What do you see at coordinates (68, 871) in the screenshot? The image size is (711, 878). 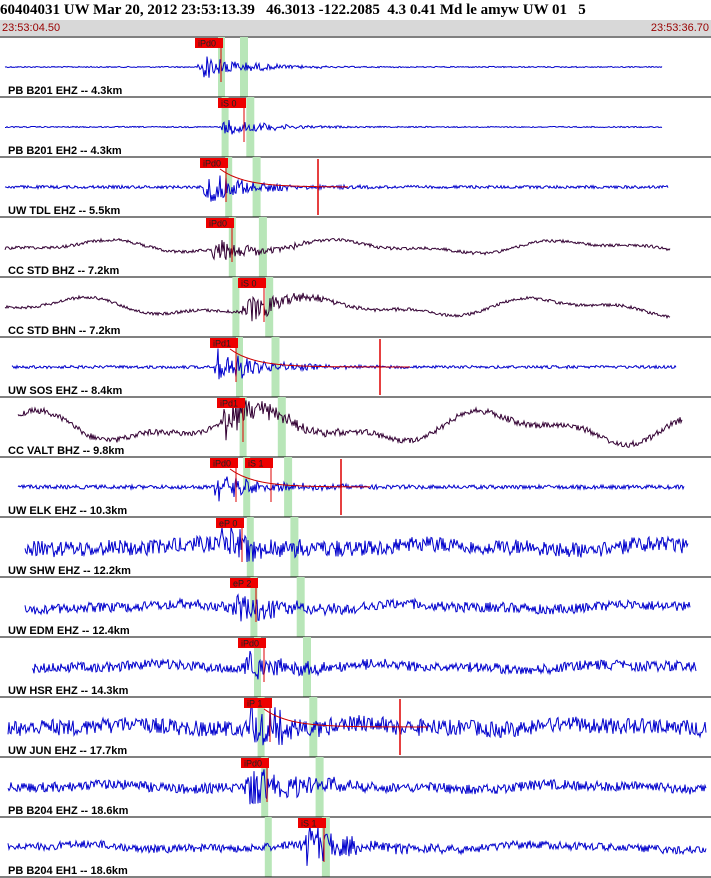 I see `trace-label: PB B204 EH1 -- 18.6km` at bounding box center [68, 871].